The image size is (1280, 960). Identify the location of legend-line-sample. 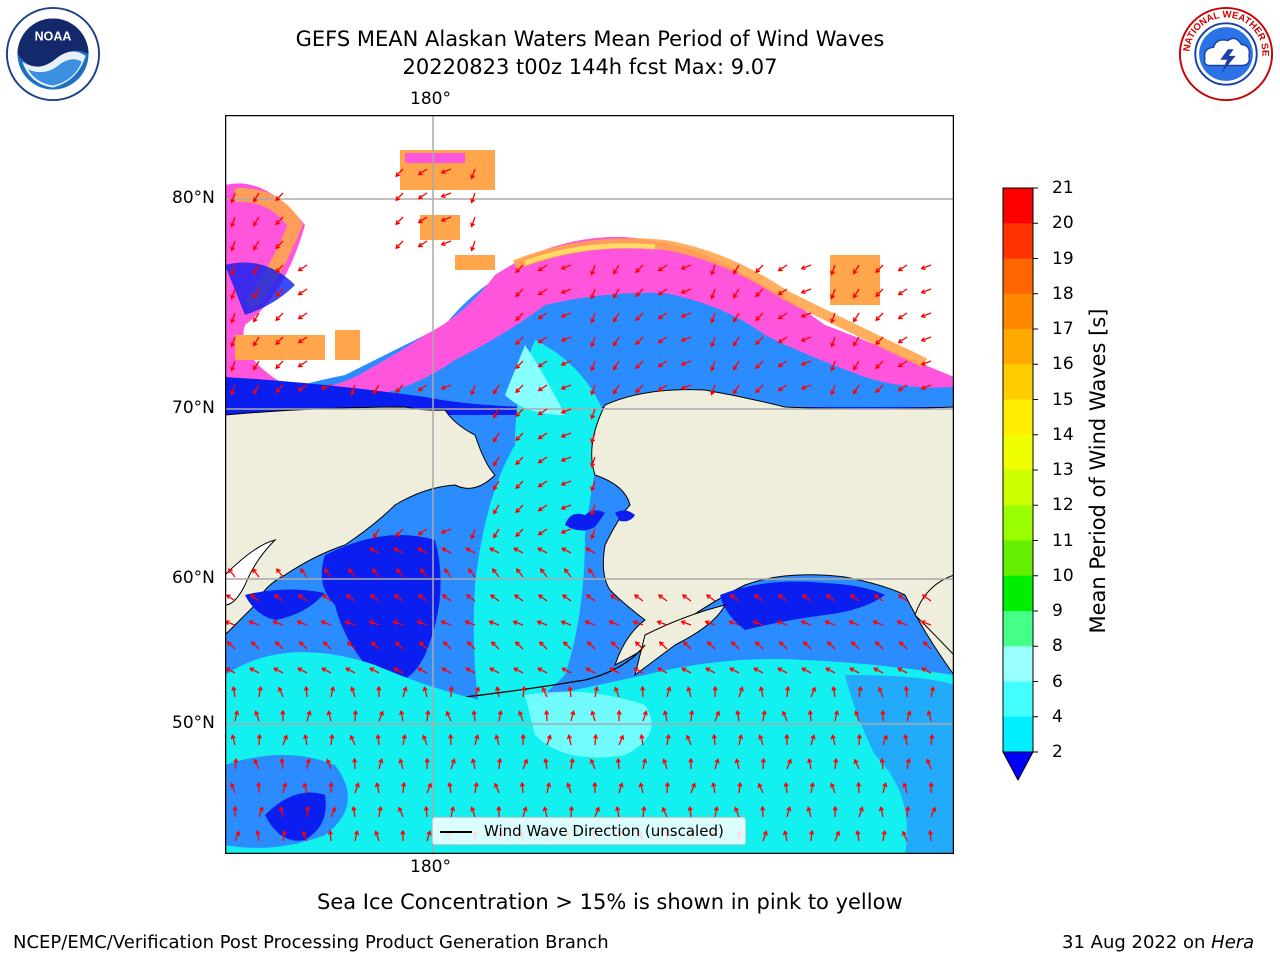
(456, 832).